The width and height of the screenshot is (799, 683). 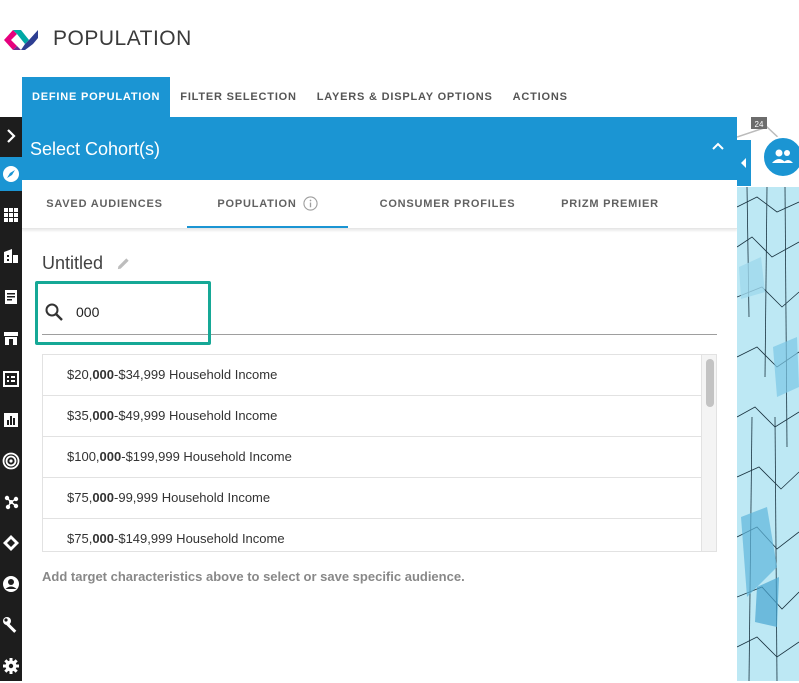 I want to click on wrench-icon, so click(x=10, y=625).